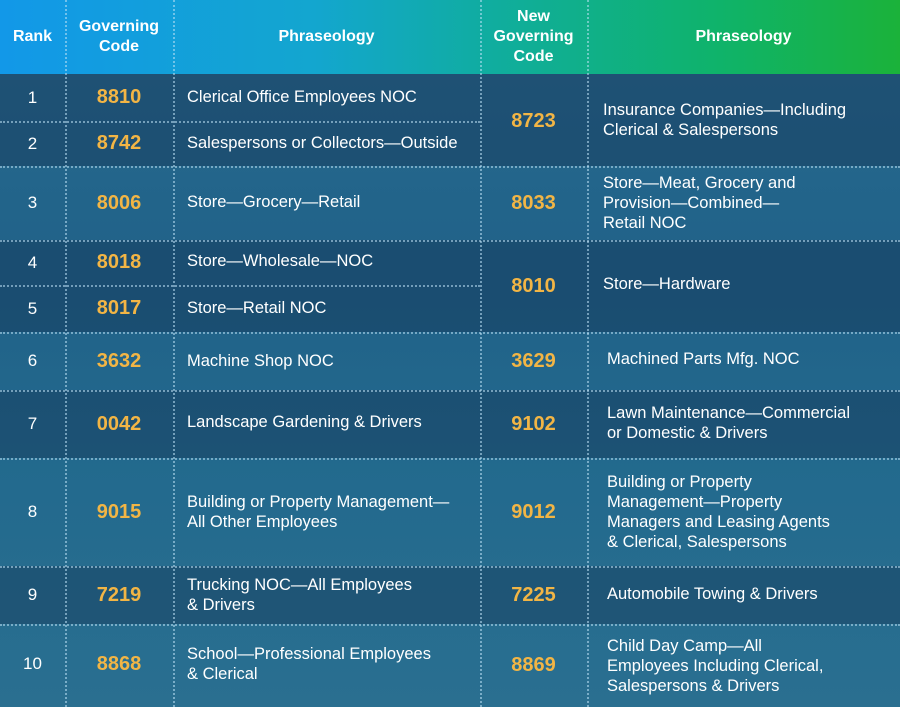  What do you see at coordinates (119, 511) in the screenshot?
I see `governing-code-cell: 9015` at bounding box center [119, 511].